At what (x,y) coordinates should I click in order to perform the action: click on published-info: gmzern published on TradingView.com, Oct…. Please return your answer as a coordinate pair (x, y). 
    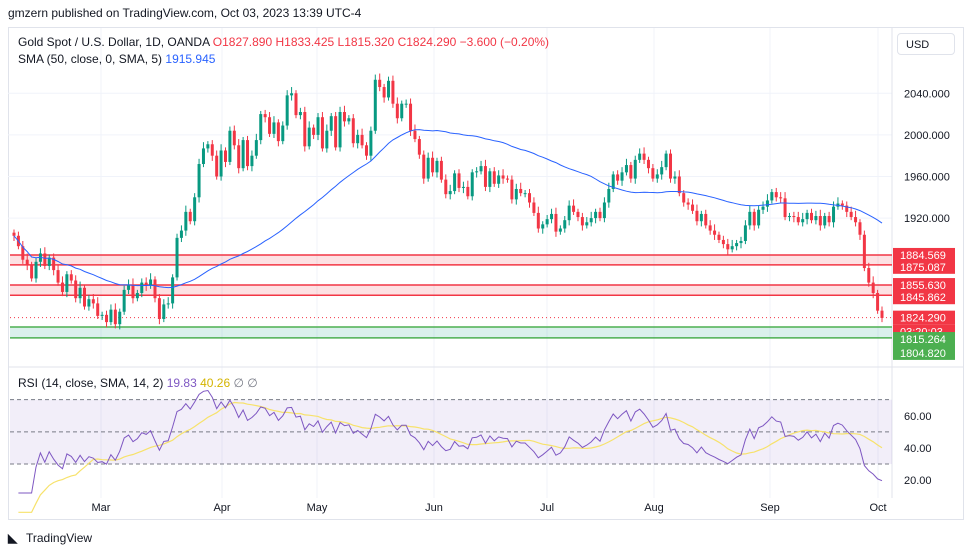
    Looking at the image, I should click on (185, 13).